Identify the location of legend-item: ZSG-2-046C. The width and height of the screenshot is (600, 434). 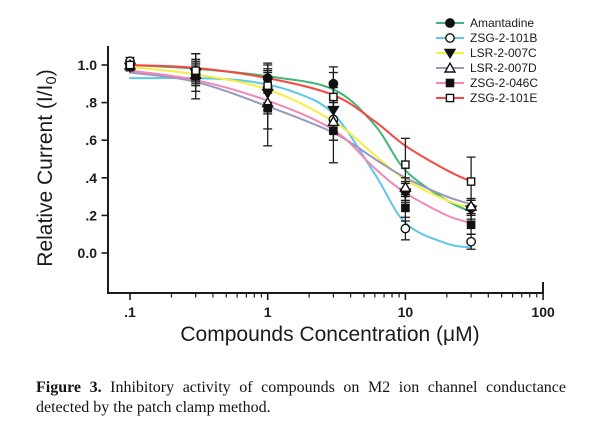
(487, 83).